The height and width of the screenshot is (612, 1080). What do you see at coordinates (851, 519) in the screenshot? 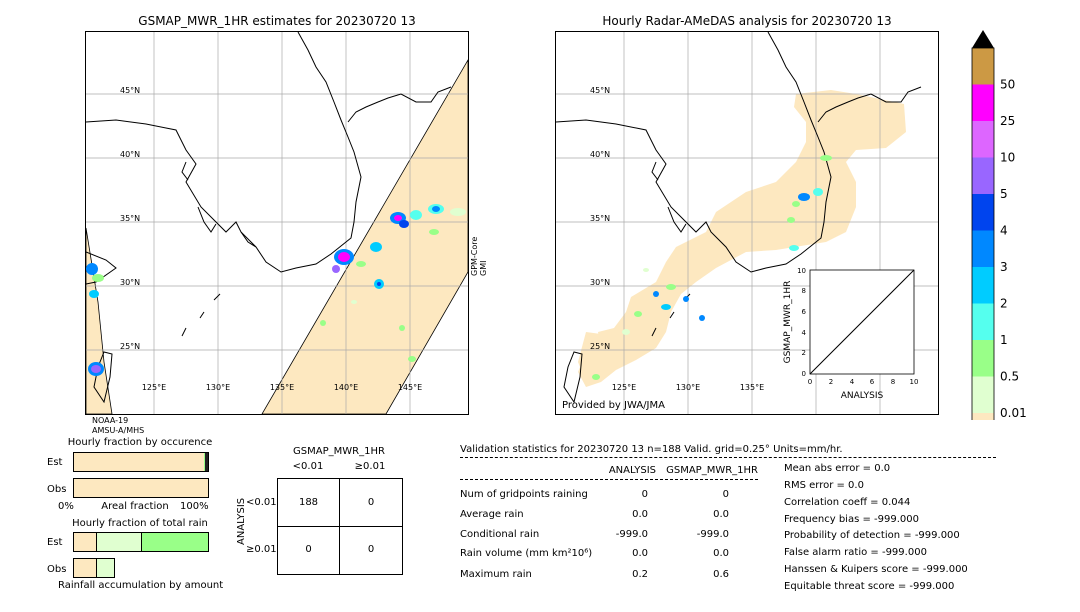
I see `score-freq-bias: Frequency bias = -999.000` at bounding box center [851, 519].